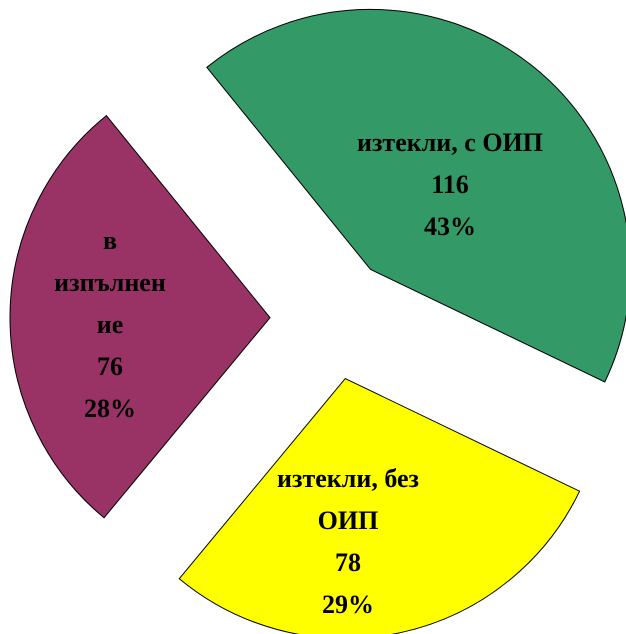  What do you see at coordinates (348, 562) in the screenshot?
I see `value-label: 78` at bounding box center [348, 562].